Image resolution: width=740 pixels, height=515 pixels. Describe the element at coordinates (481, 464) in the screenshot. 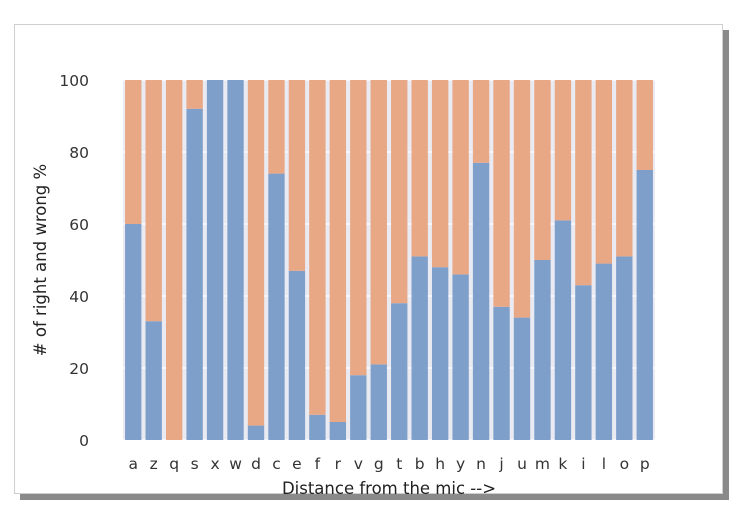

I see `x-tick-label: n` at that location.